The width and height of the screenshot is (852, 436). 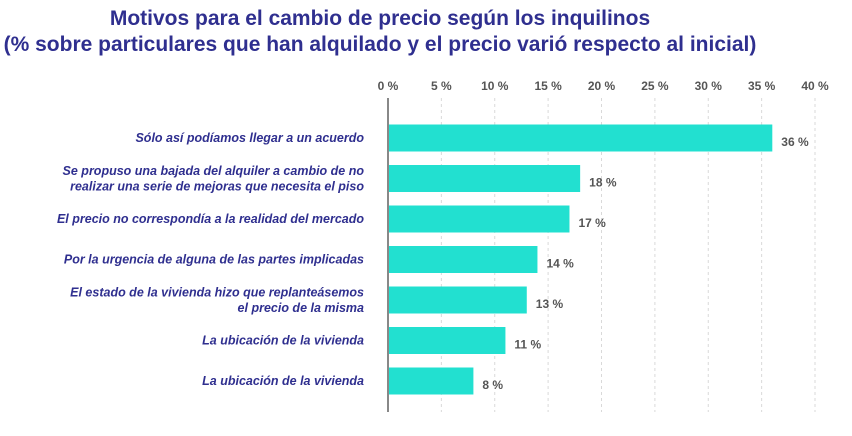 What do you see at coordinates (602, 86) in the screenshot?
I see `x-tick-label: 20 %` at bounding box center [602, 86].